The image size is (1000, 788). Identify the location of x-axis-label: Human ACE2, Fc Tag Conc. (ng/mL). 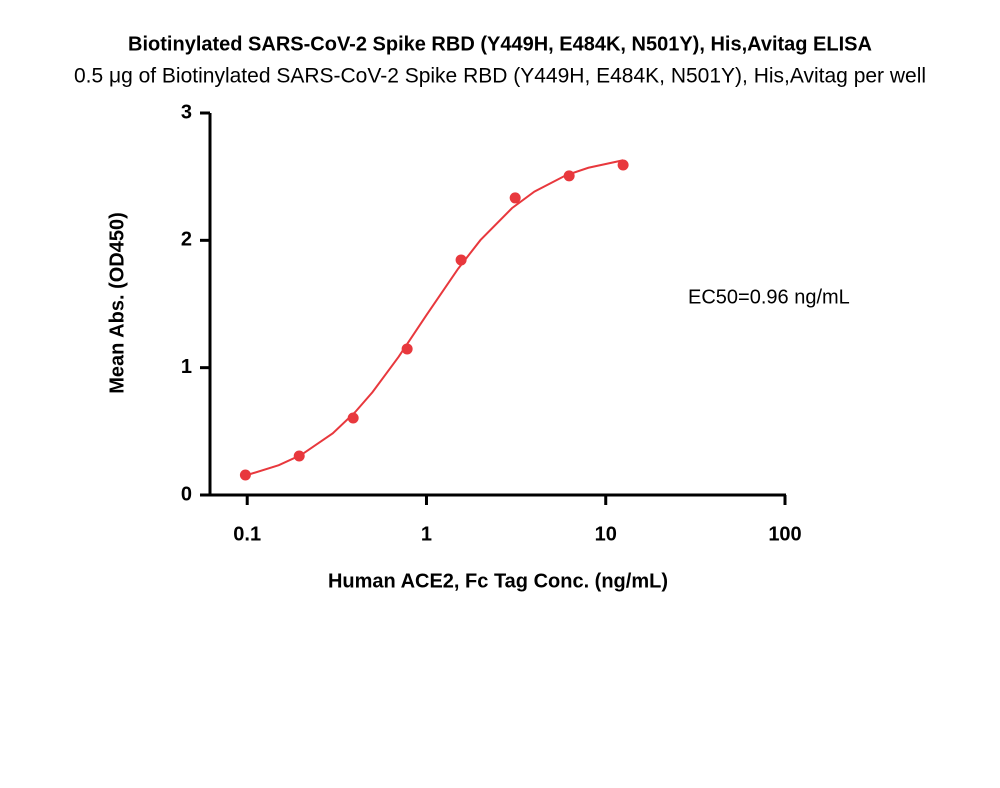
(498, 581).